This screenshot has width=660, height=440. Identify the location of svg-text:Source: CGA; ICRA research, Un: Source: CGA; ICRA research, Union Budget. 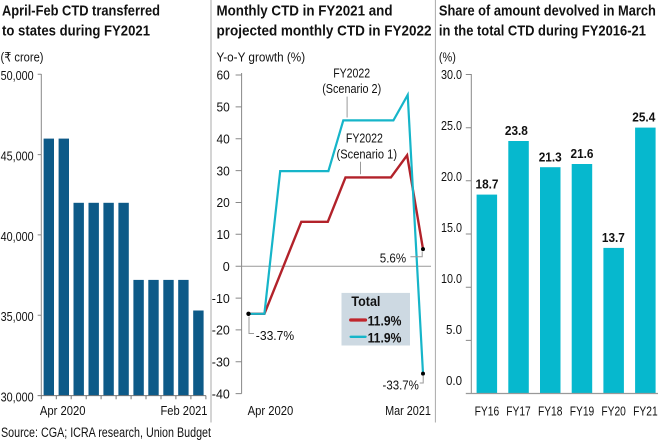
(106, 432).